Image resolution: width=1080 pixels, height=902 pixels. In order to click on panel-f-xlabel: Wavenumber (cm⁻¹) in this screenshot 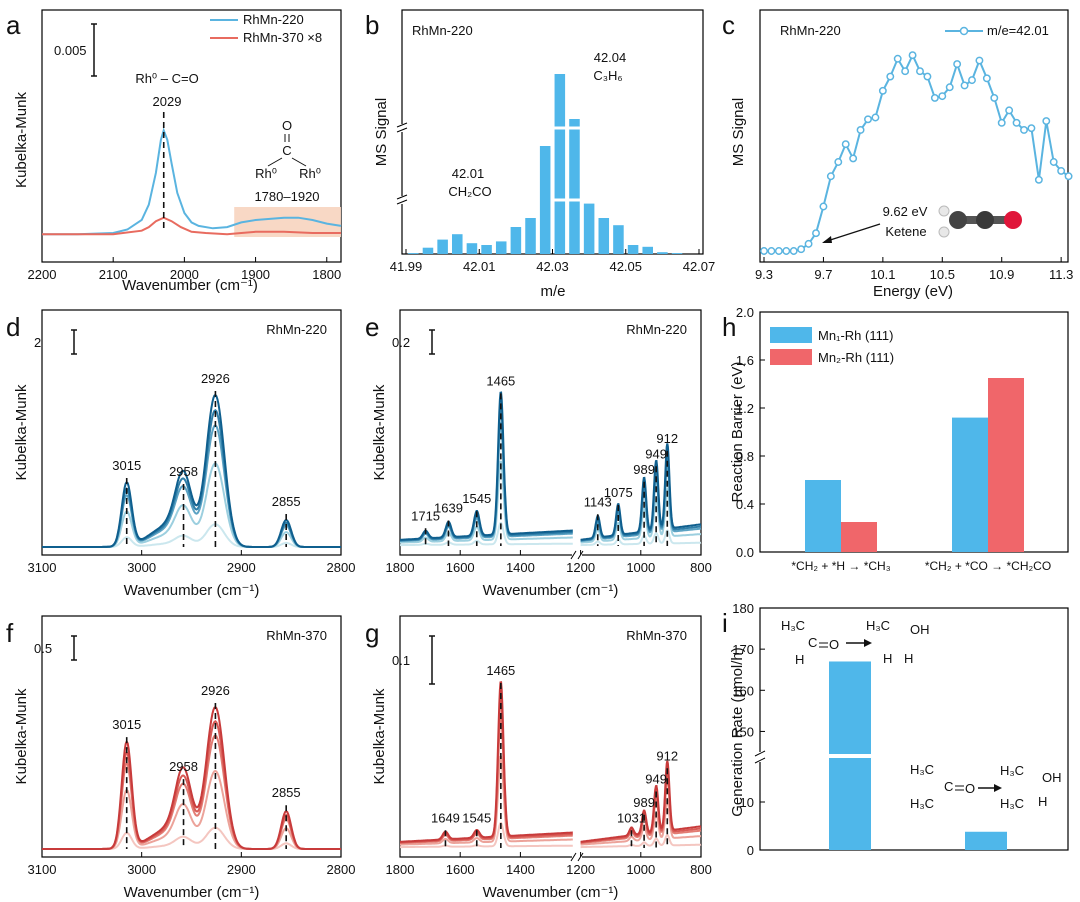, I will do `click(192, 892)`.